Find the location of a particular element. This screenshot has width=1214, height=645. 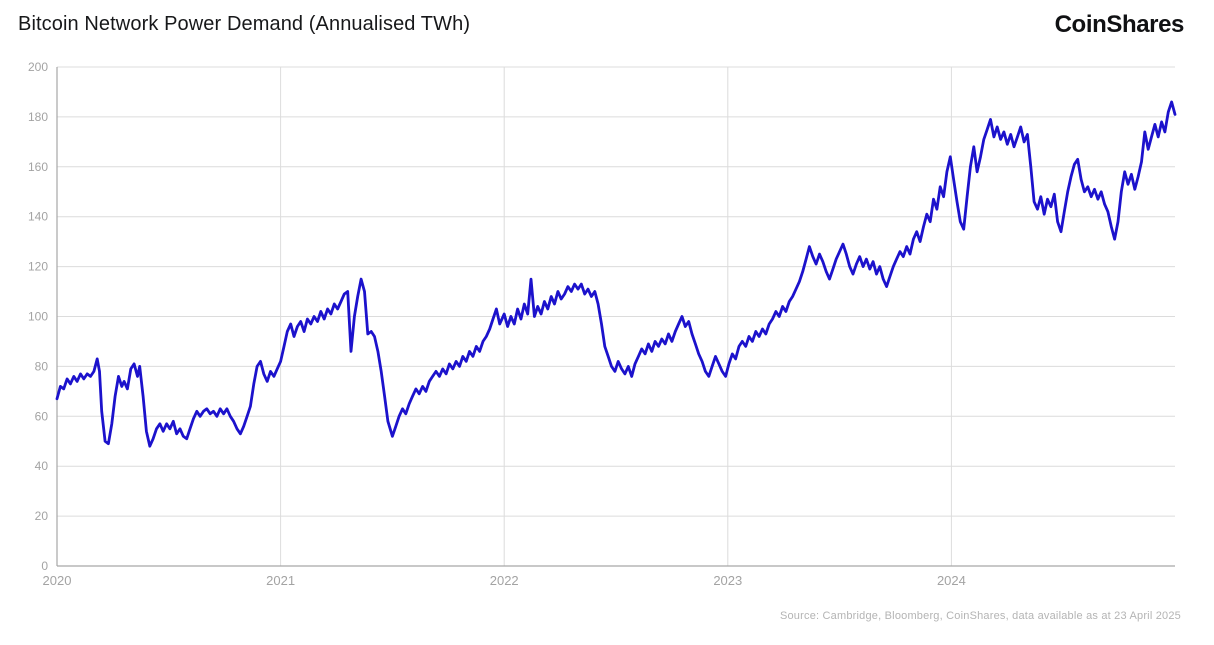

svg-text: 80 is located at coordinates (42, 366).